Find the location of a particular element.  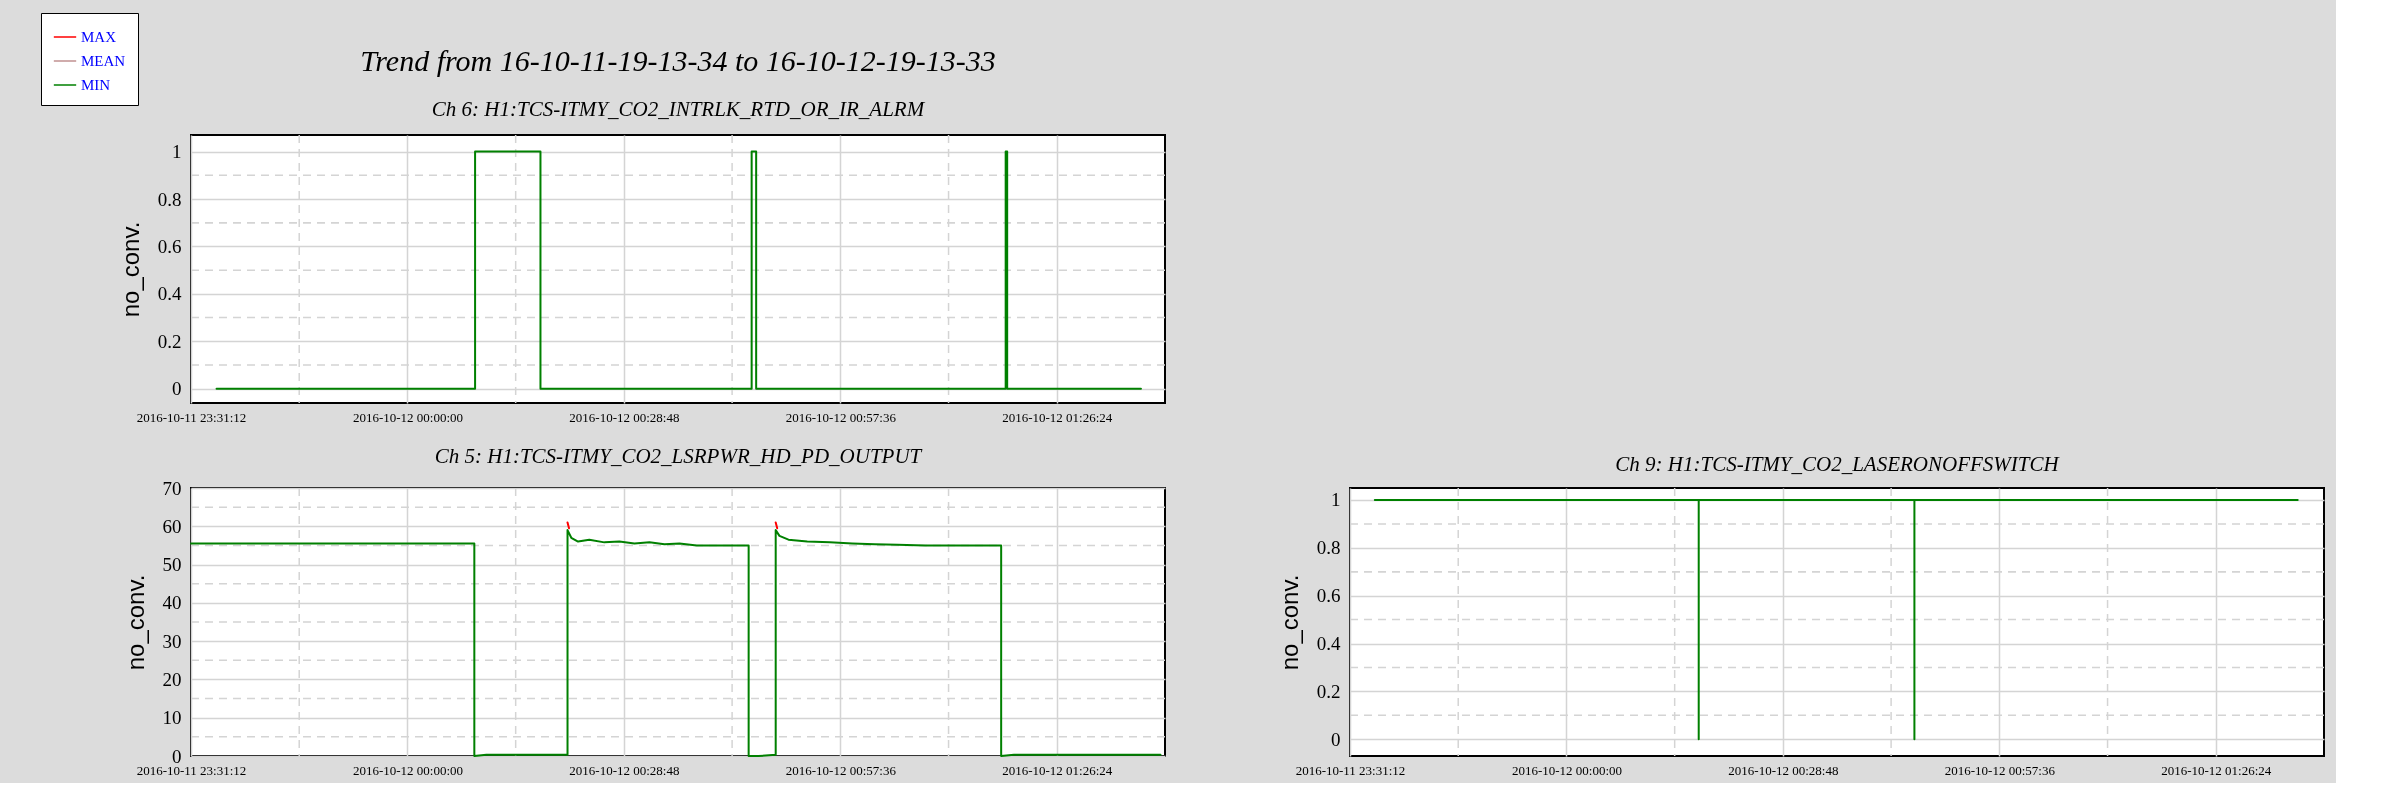

y-tick-label: 10 is located at coordinates (172, 718).